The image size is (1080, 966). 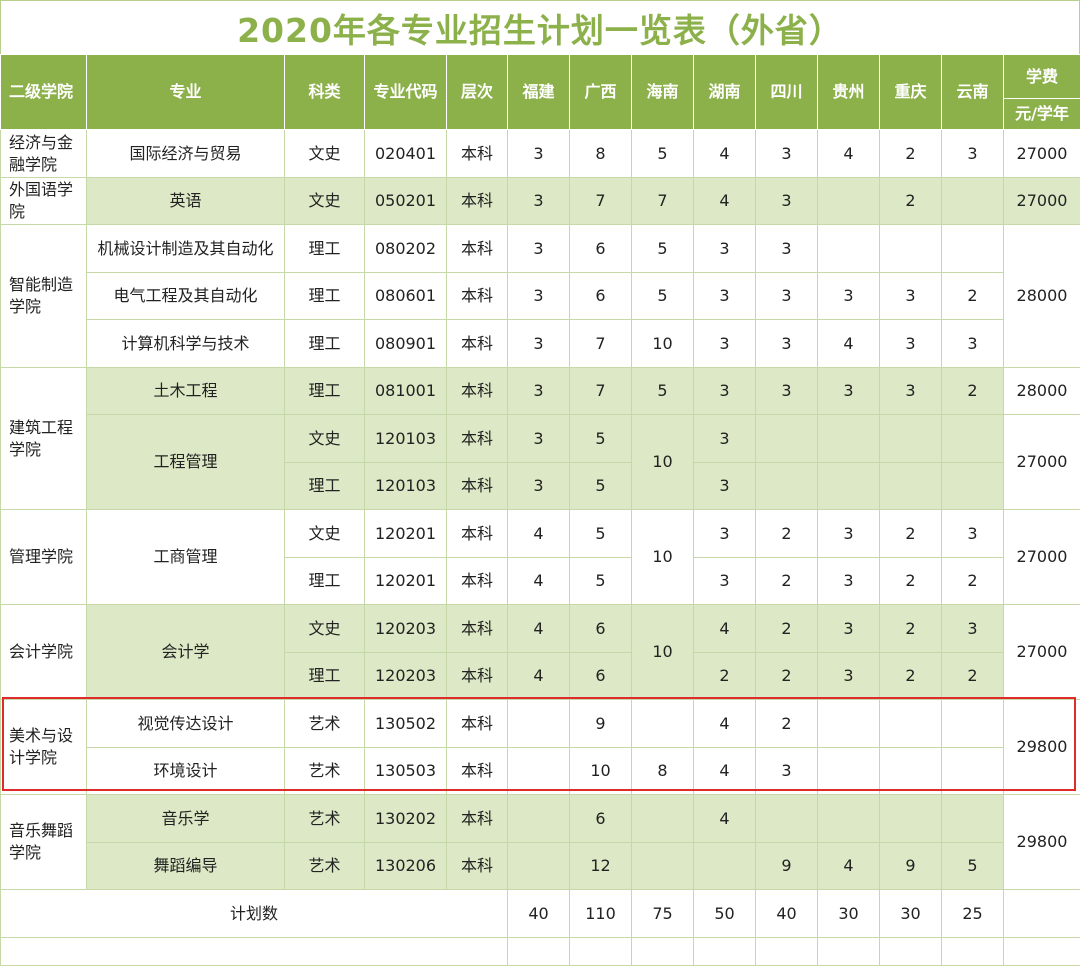 What do you see at coordinates (254, 914) in the screenshot?
I see `total-label: 计划数` at bounding box center [254, 914].